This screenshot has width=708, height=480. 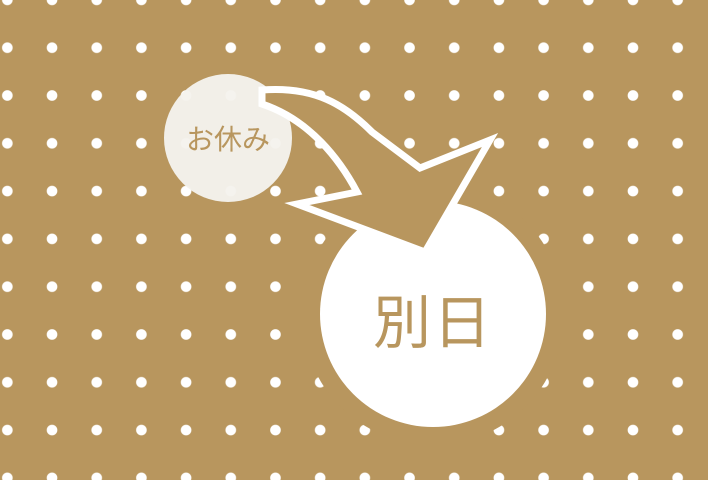 I want to click on to-label: 別日, so click(x=432, y=323).